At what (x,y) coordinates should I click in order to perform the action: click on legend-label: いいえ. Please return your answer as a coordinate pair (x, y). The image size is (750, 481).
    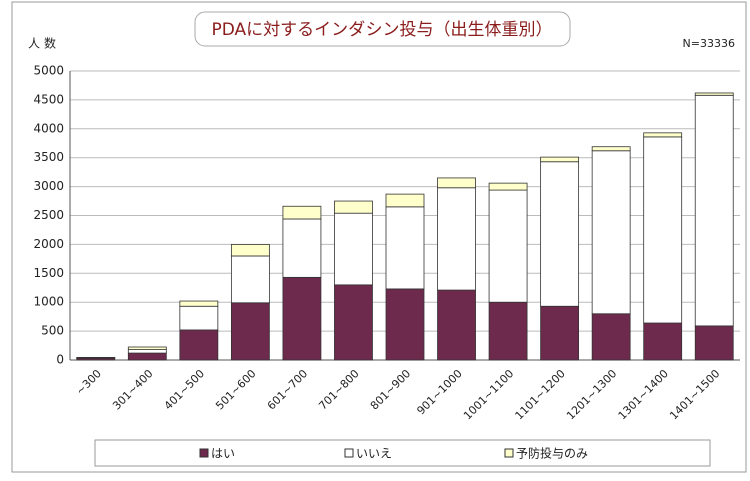
    Looking at the image, I should click on (374, 454).